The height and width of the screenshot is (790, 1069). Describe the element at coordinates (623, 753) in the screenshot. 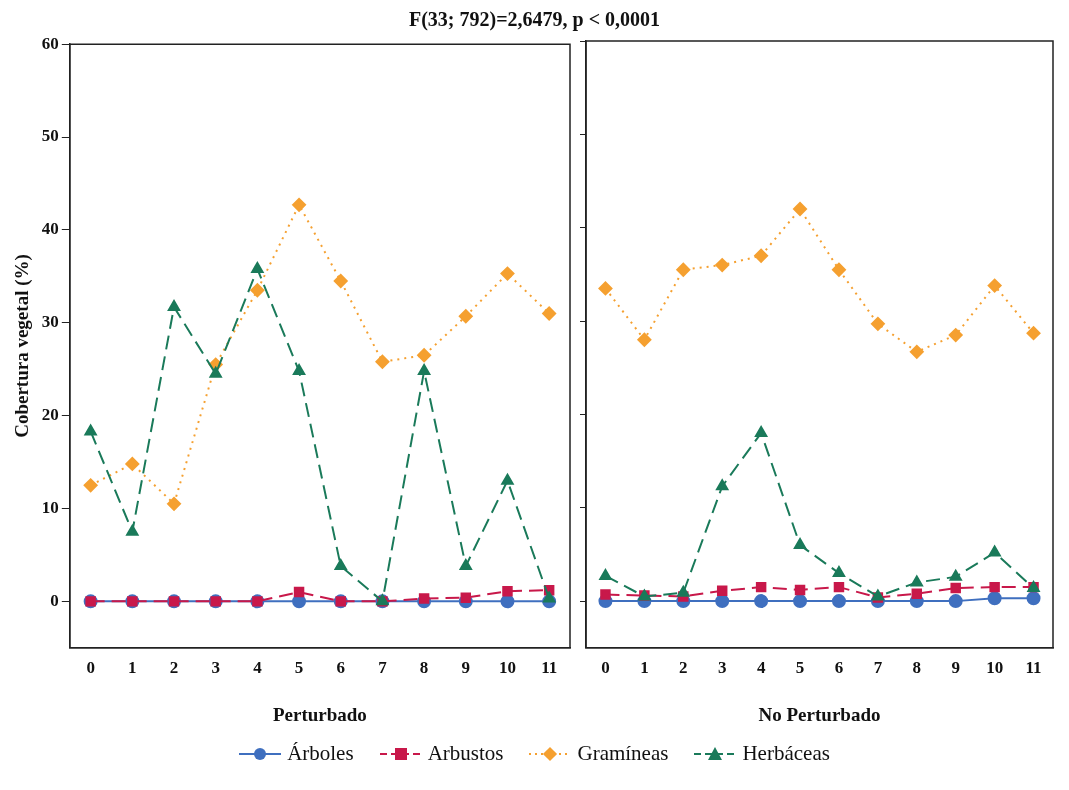

I see `legend-label: Gramíneas` at that location.